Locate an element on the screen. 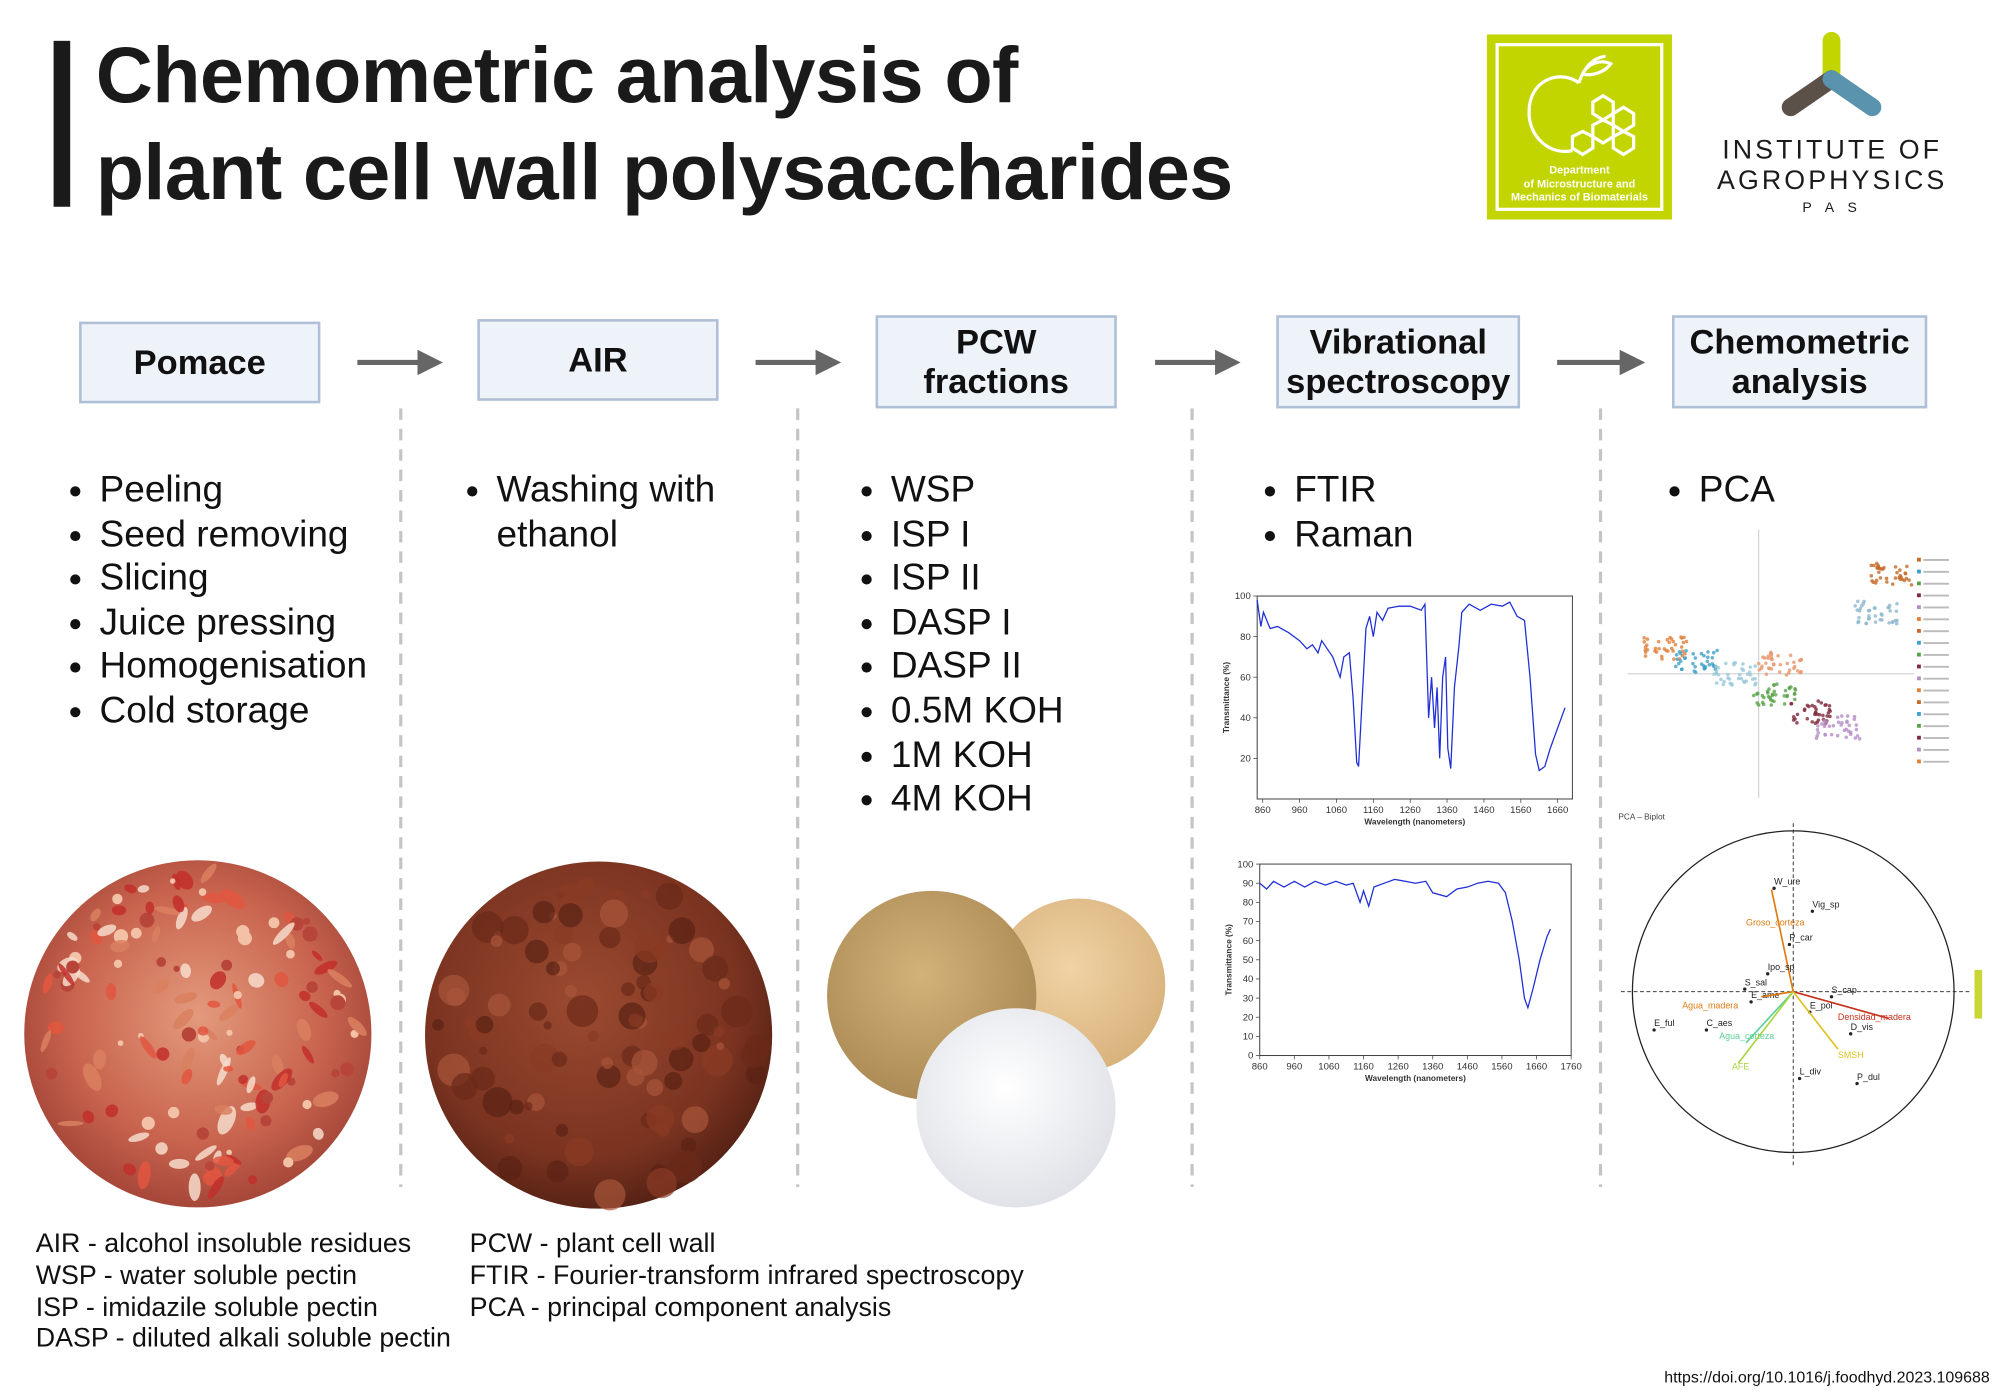 The image size is (2000, 1400). x-tick-label: 1160 is located at coordinates (1363, 1067).